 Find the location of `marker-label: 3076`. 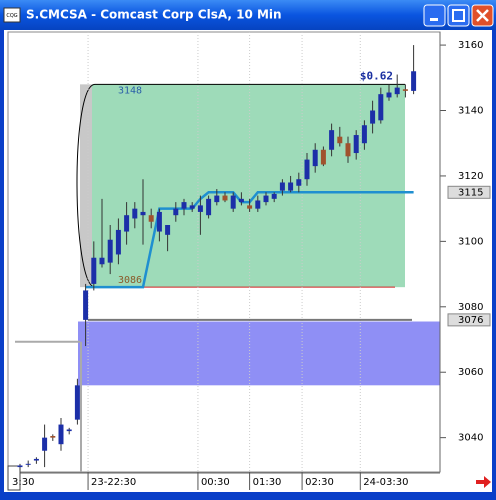

marker-label: 3076 is located at coordinates (470, 320).